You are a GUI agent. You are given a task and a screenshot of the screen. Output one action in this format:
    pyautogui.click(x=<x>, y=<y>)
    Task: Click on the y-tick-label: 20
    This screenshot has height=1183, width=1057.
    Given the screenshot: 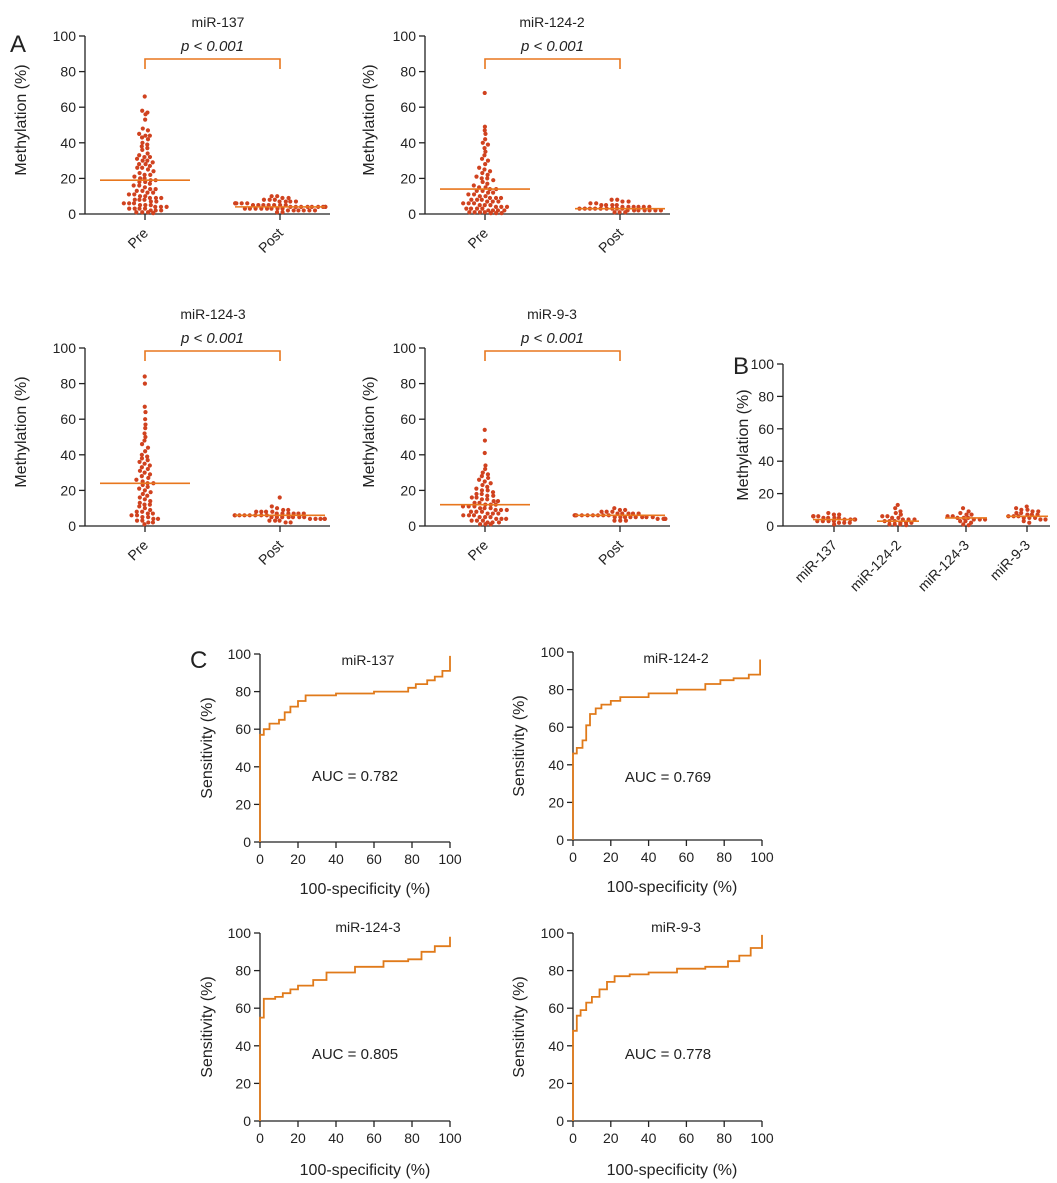 What is the action you would take?
    pyautogui.click(x=556, y=802)
    